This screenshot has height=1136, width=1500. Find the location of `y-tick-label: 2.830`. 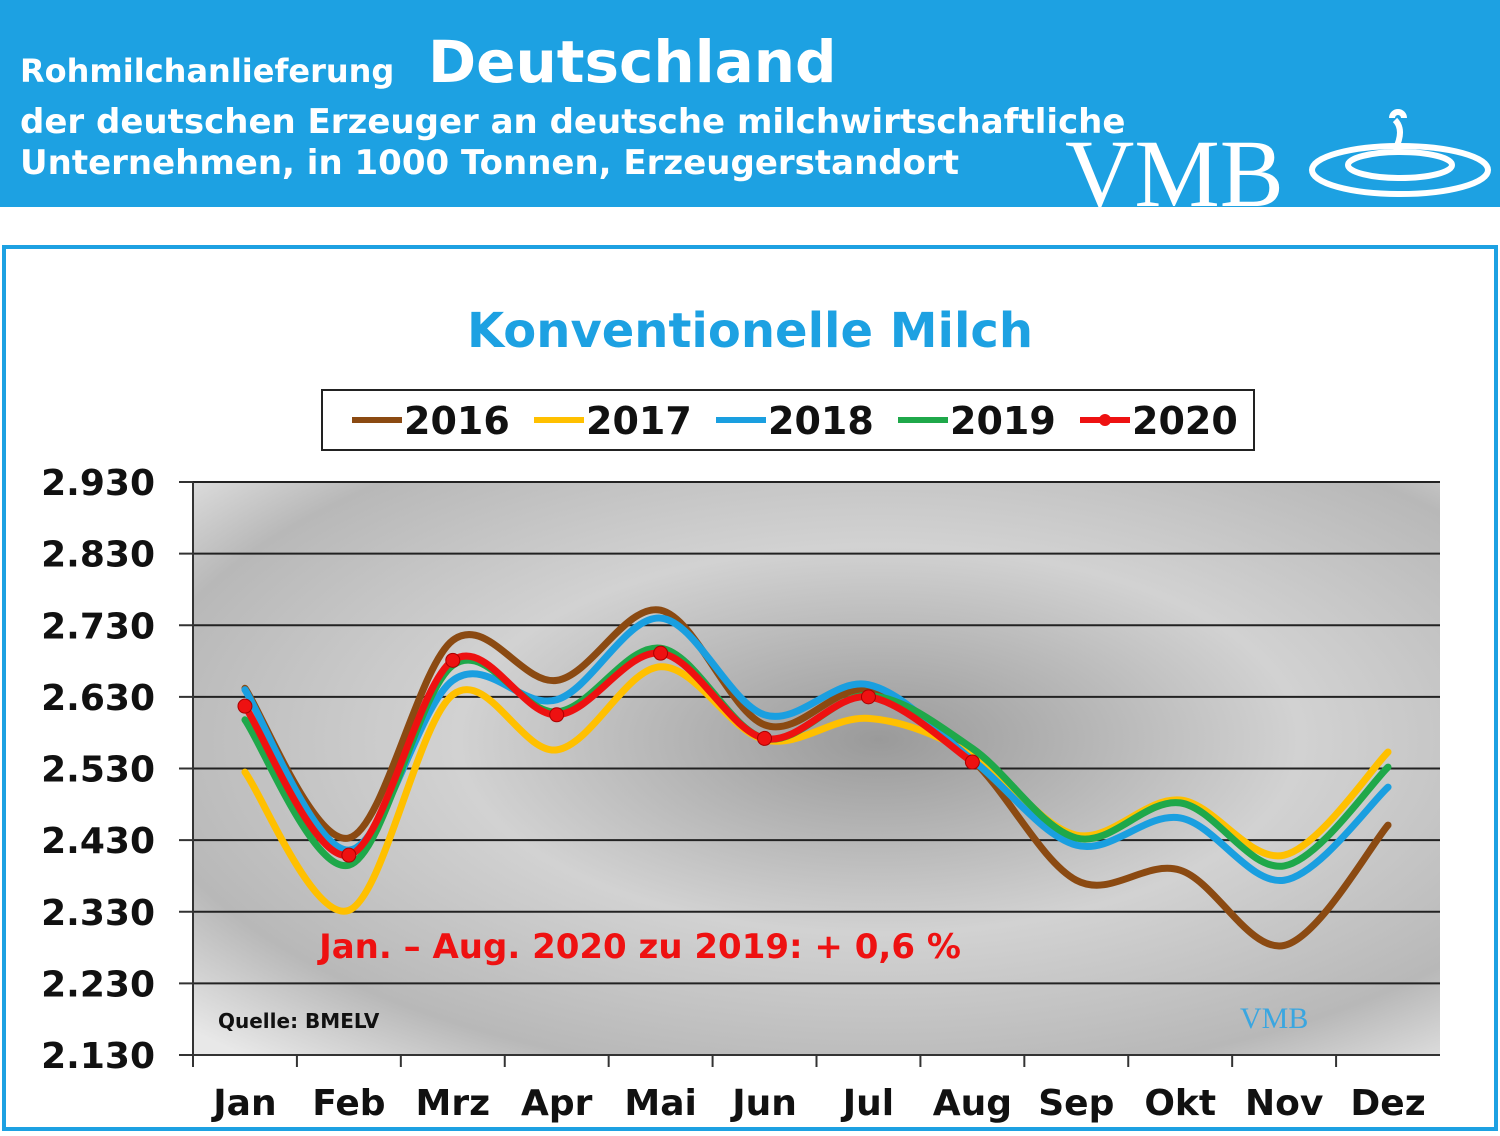

y-tick-label: 2.830 is located at coordinates (98, 555).